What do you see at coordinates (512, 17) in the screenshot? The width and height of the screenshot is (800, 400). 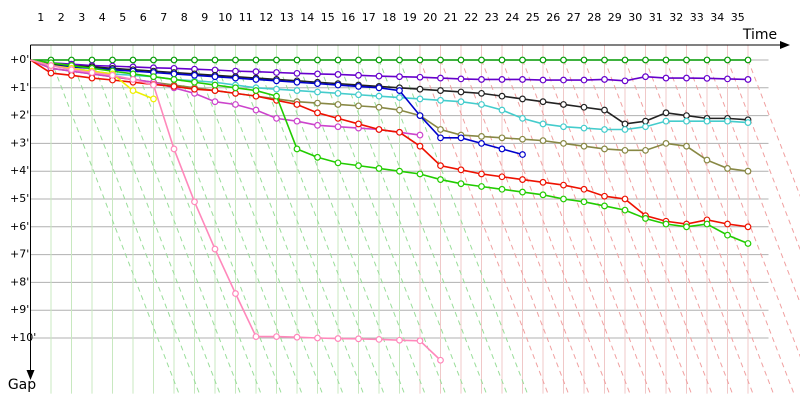 I see `x-tick-label: 24` at bounding box center [512, 17].